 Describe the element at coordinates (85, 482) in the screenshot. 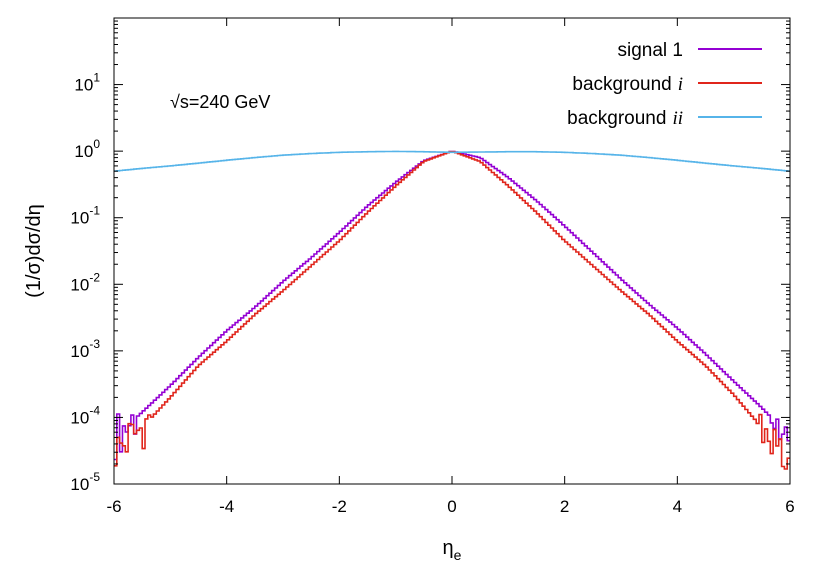

I see `y-tick-label: 10⁻⁵` at that location.